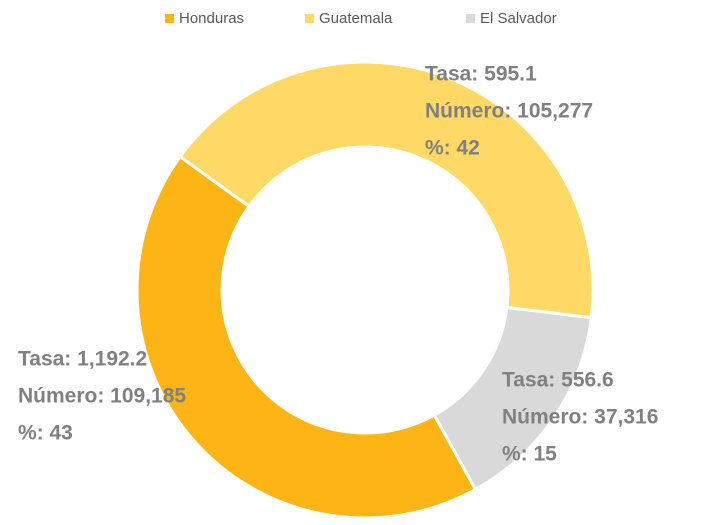 Image resolution: width=727 pixels, height=525 pixels. What do you see at coordinates (518, 18) in the screenshot?
I see `legend-label: El Salvador` at bounding box center [518, 18].